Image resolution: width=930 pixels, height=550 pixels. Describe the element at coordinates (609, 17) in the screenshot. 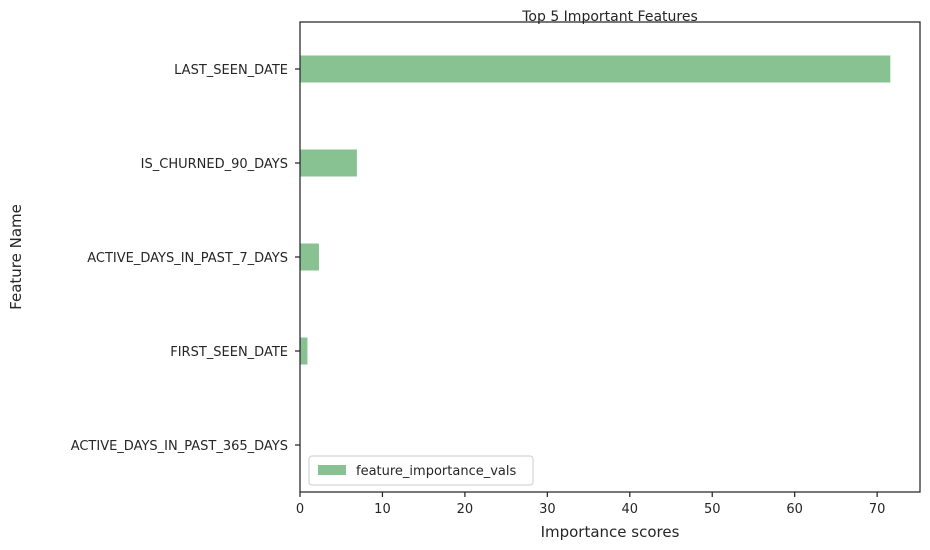

I see `chart-title: Top 5 Important Features` at that location.